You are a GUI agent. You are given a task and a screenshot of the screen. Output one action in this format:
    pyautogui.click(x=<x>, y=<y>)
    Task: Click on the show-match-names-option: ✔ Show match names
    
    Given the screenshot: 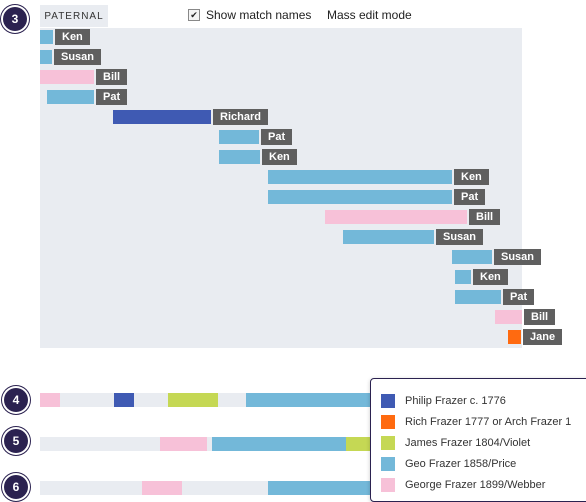 What is the action you would take?
    pyautogui.click(x=249, y=15)
    